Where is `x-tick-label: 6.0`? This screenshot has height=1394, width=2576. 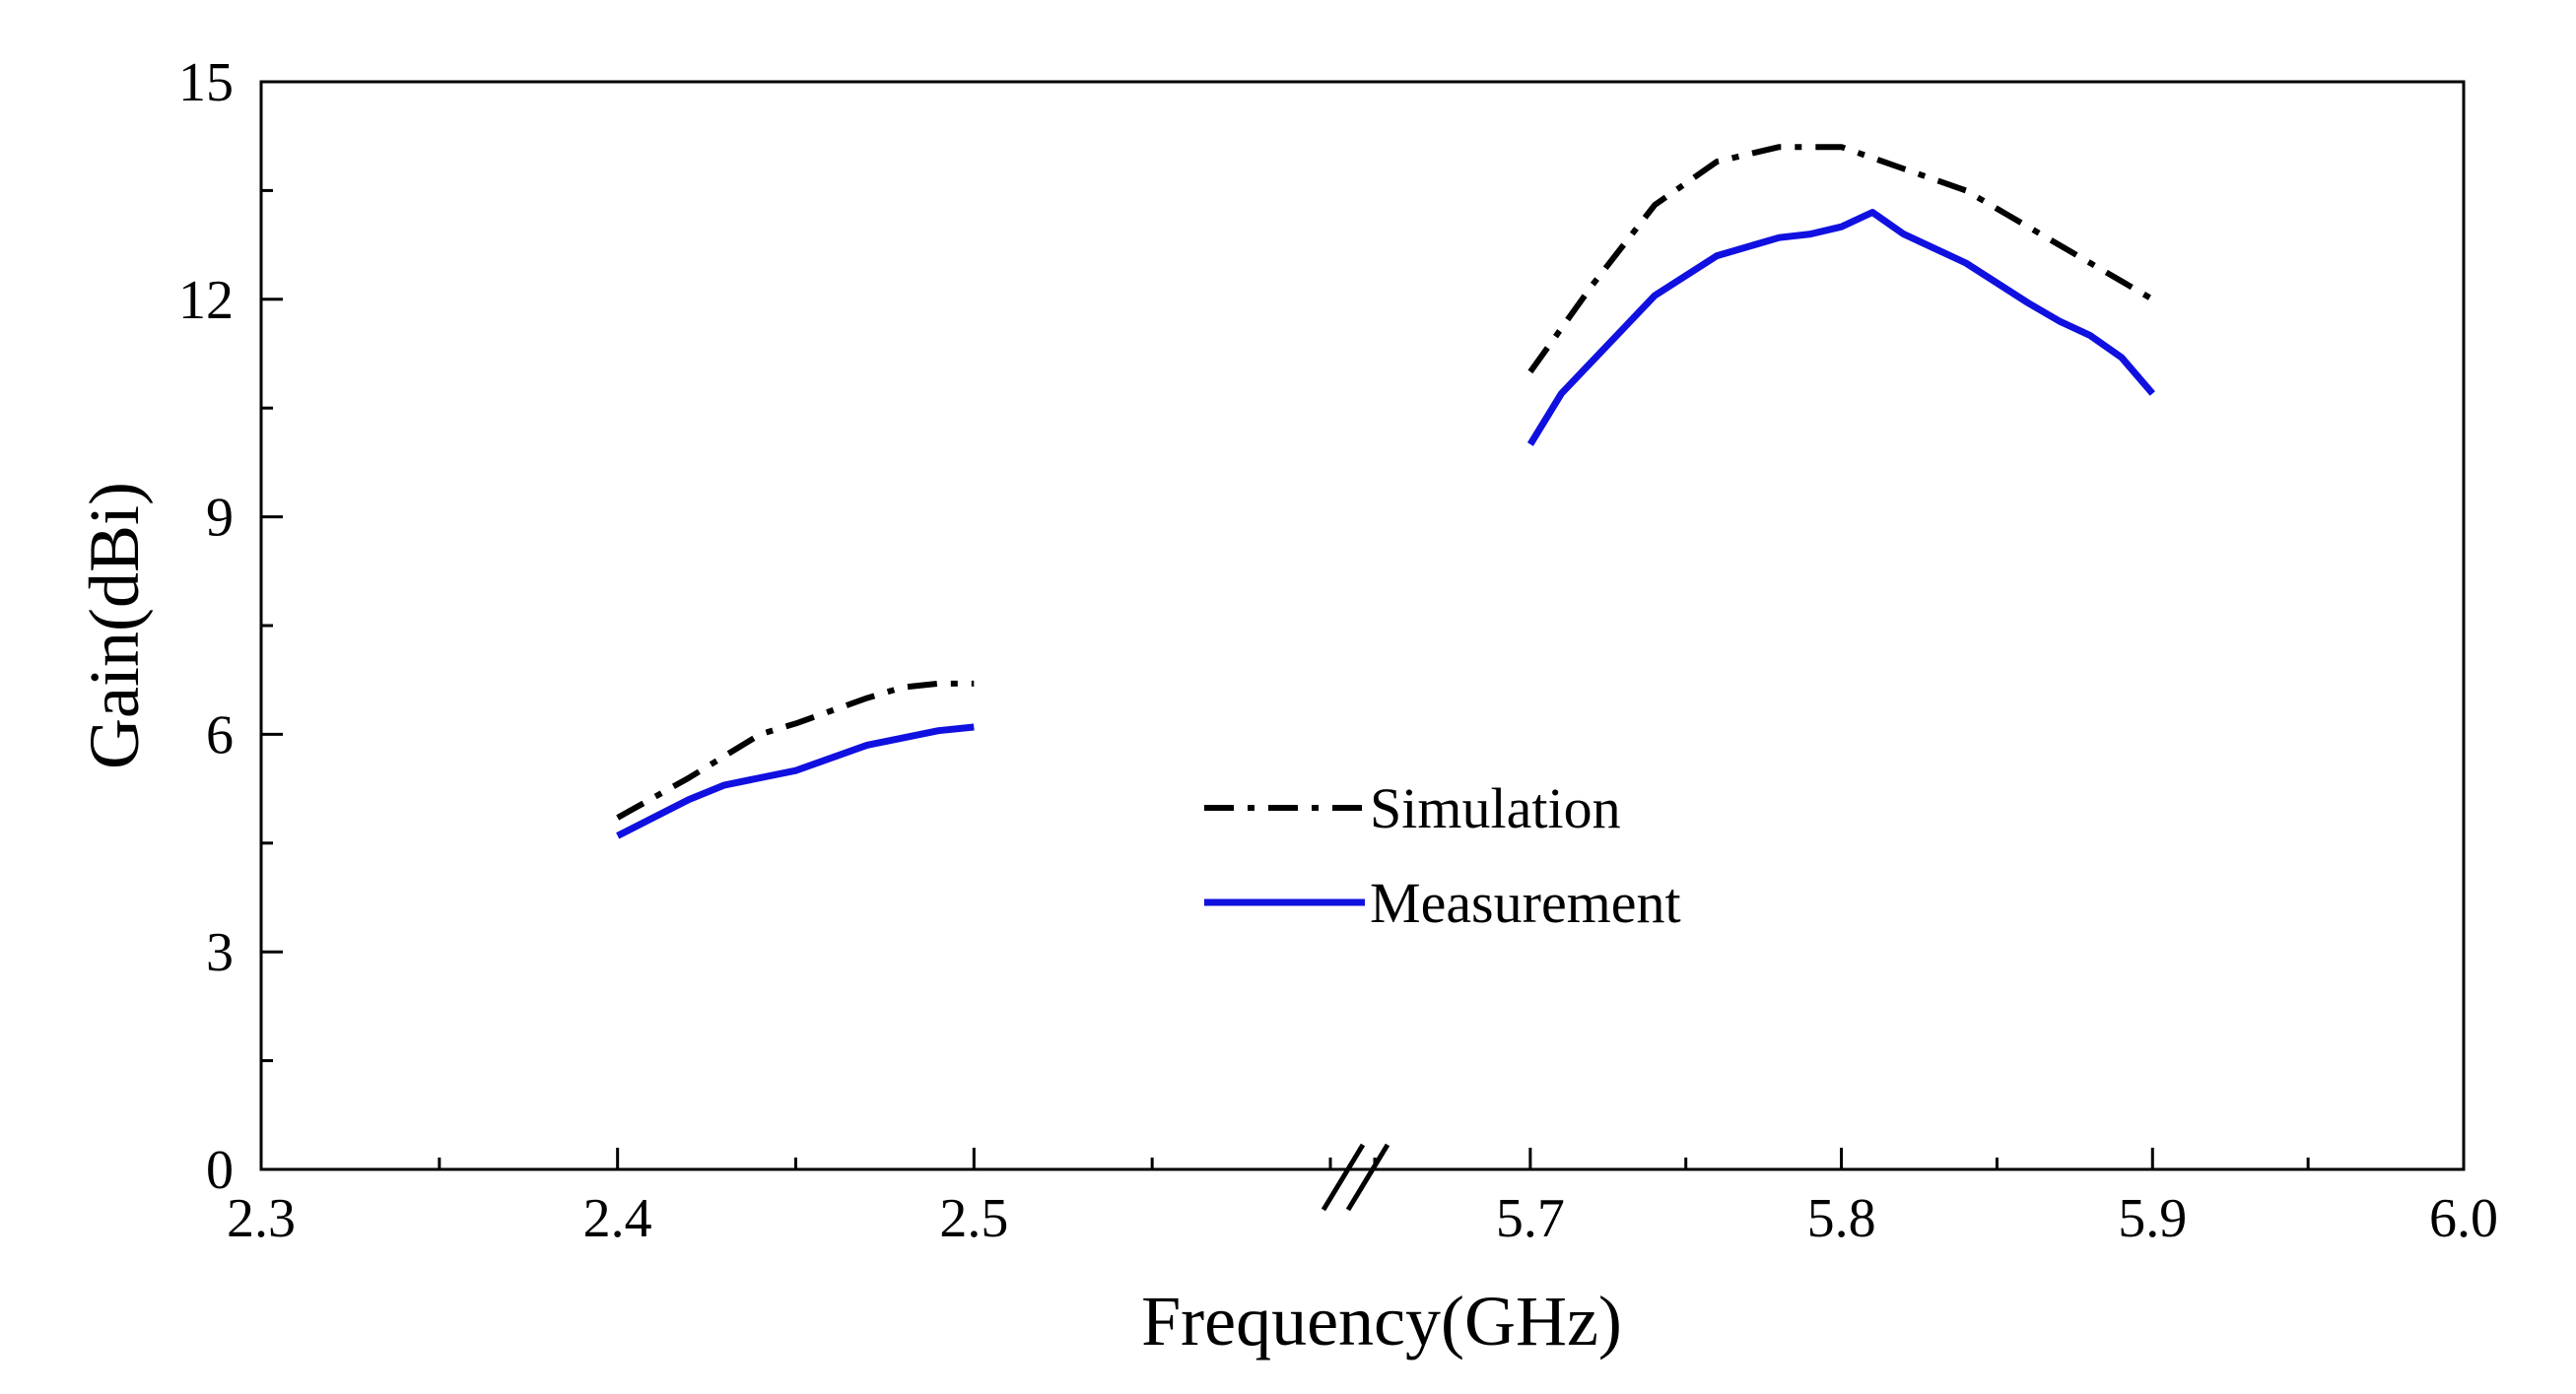
x-tick-label: 6.0 is located at coordinates (2463, 1219).